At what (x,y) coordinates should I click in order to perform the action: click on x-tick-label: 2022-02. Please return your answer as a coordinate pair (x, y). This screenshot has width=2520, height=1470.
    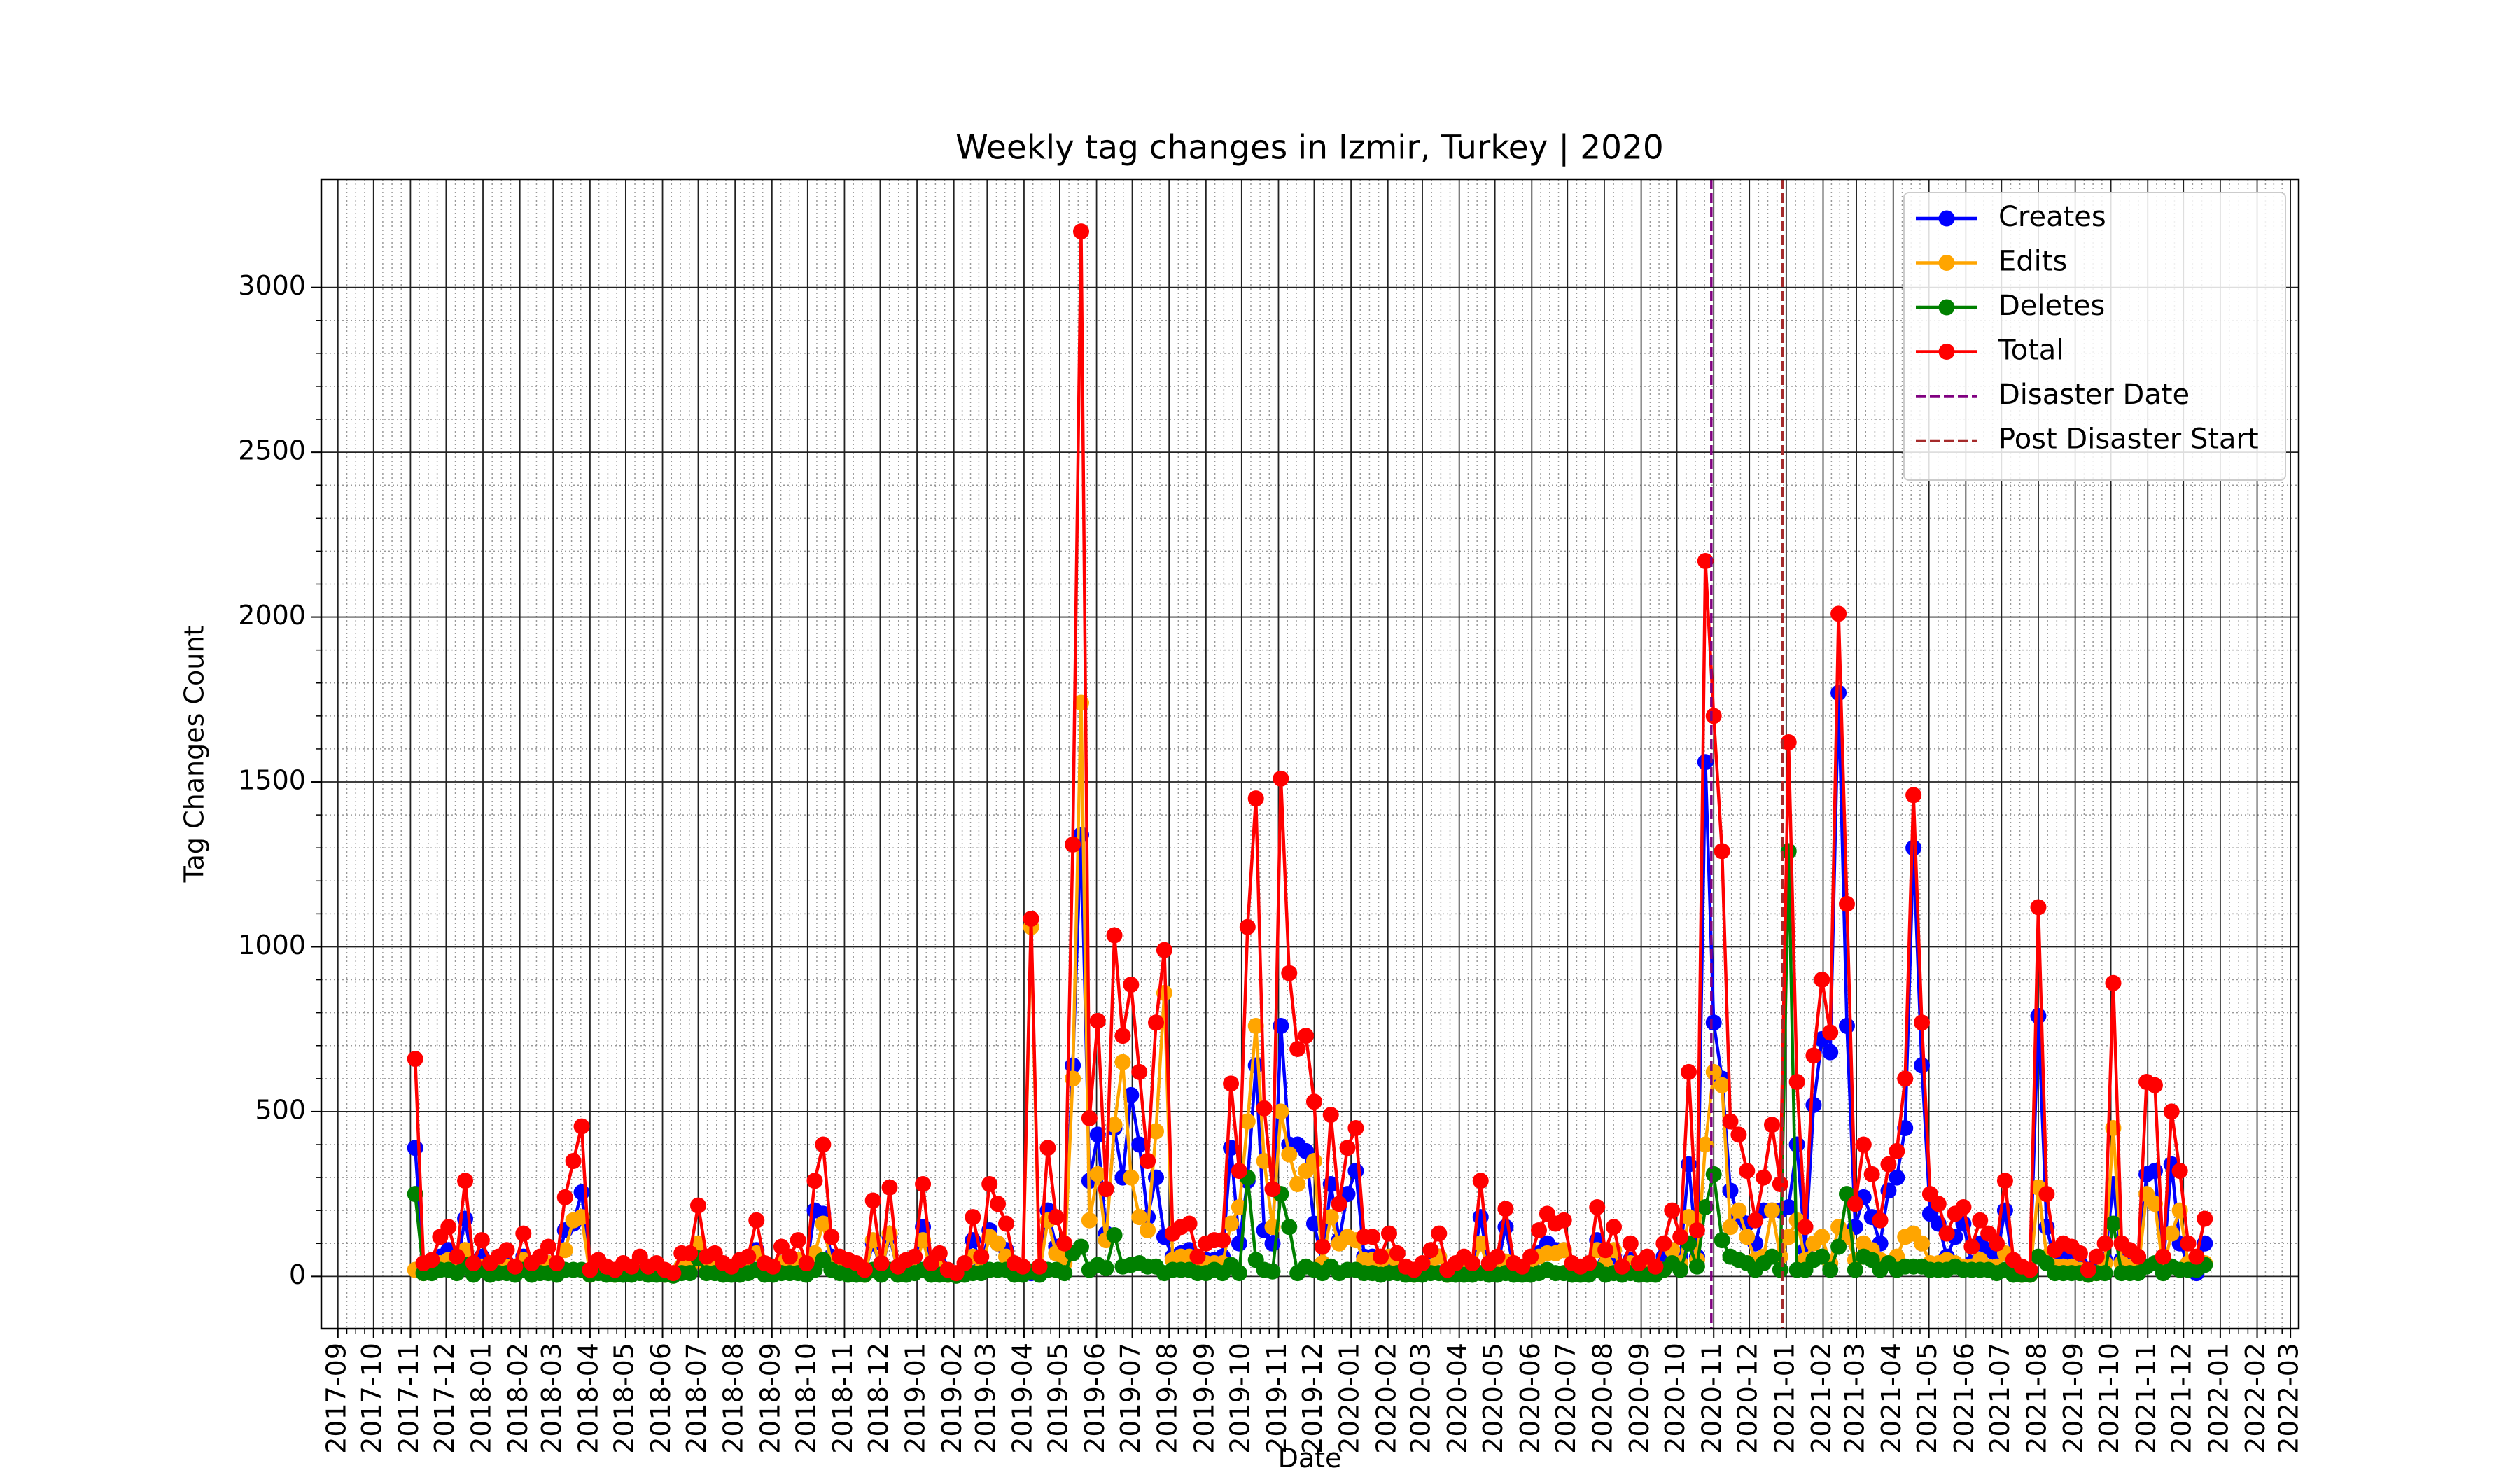
    Looking at the image, I should click on (2255, 1398).